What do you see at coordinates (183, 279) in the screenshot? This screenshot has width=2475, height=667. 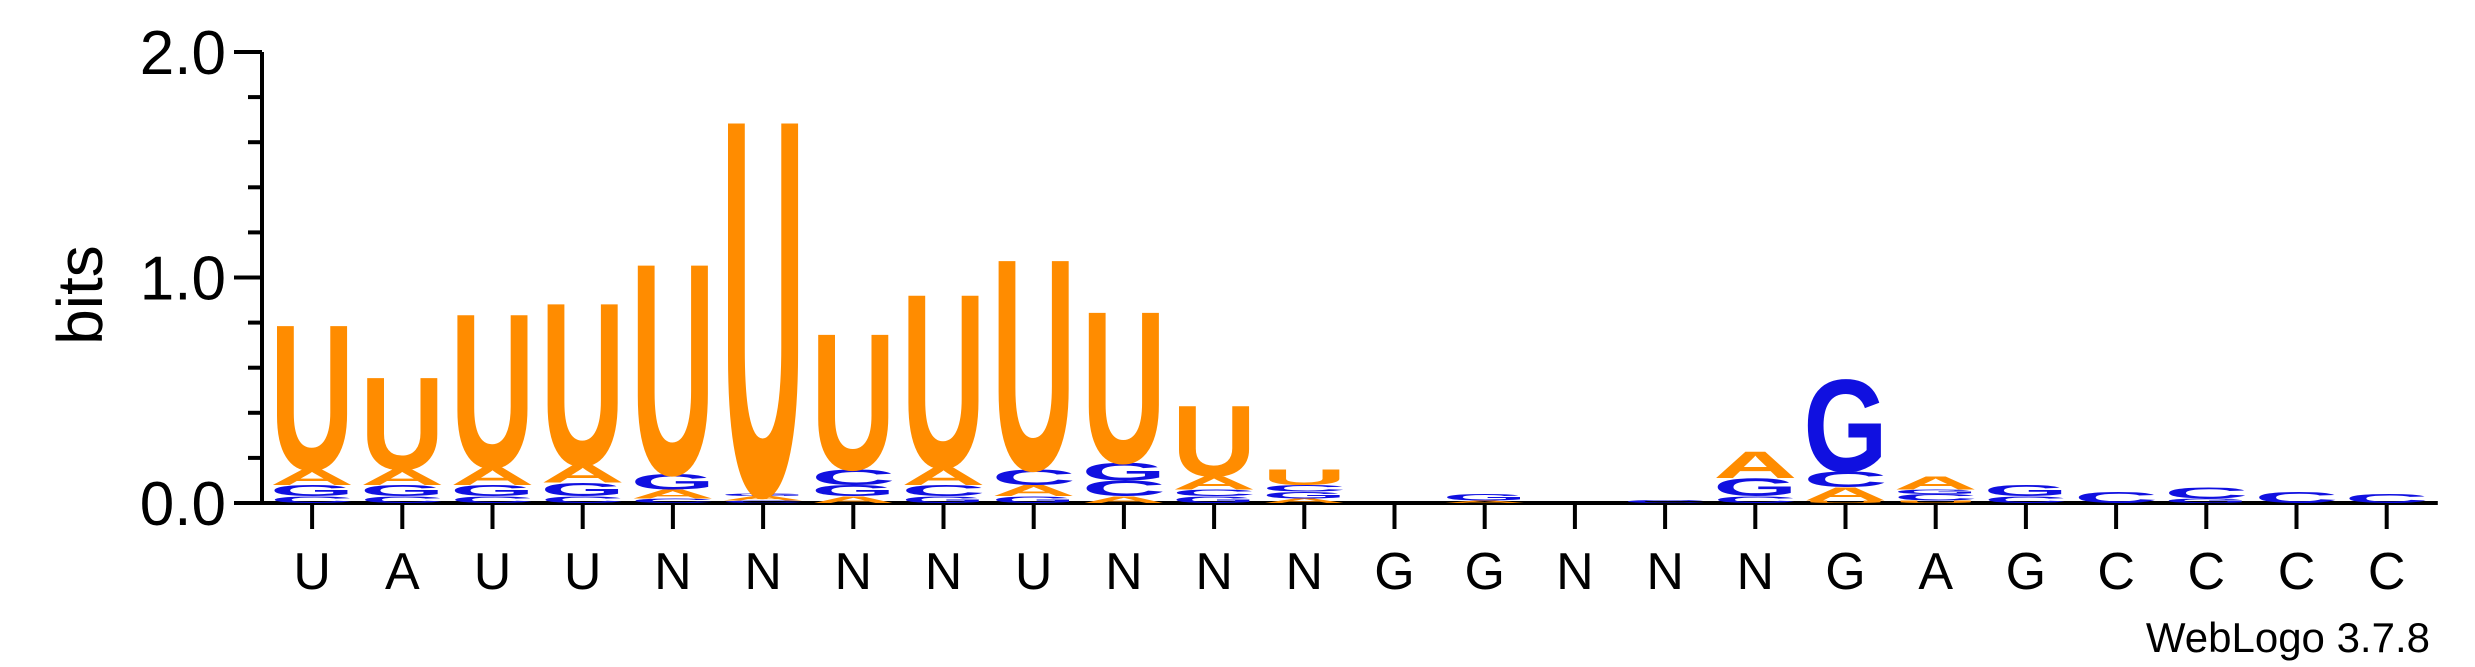 I see `y-tick-label: 1.0` at bounding box center [183, 279].